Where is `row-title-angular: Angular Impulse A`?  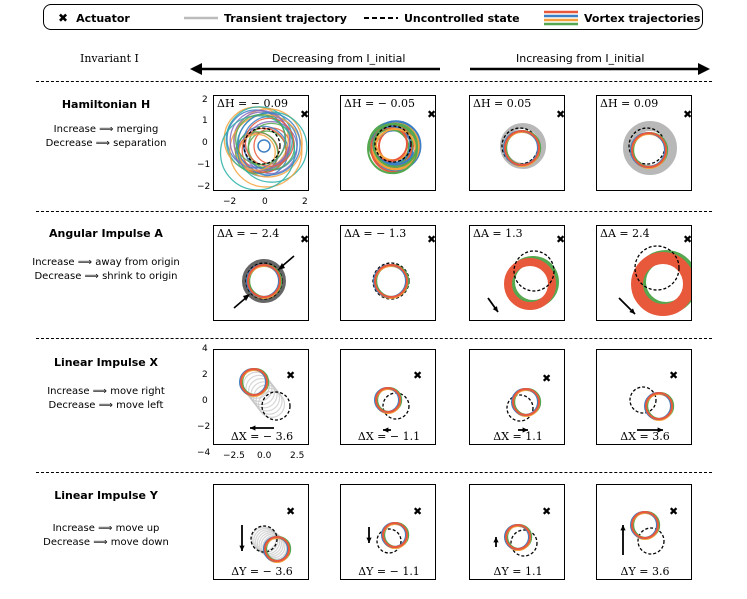 row-title-angular: Angular Impulse A is located at coordinates (106, 233).